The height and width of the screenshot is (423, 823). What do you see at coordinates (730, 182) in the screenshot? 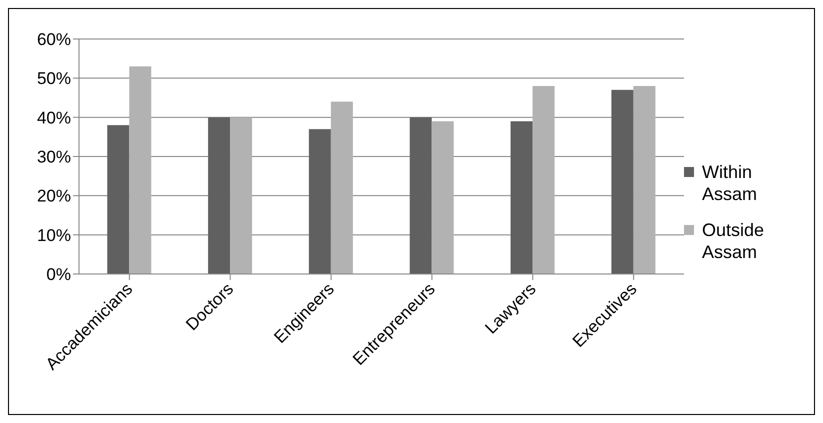
I see `legend-label: Within Assam` at bounding box center [730, 182].